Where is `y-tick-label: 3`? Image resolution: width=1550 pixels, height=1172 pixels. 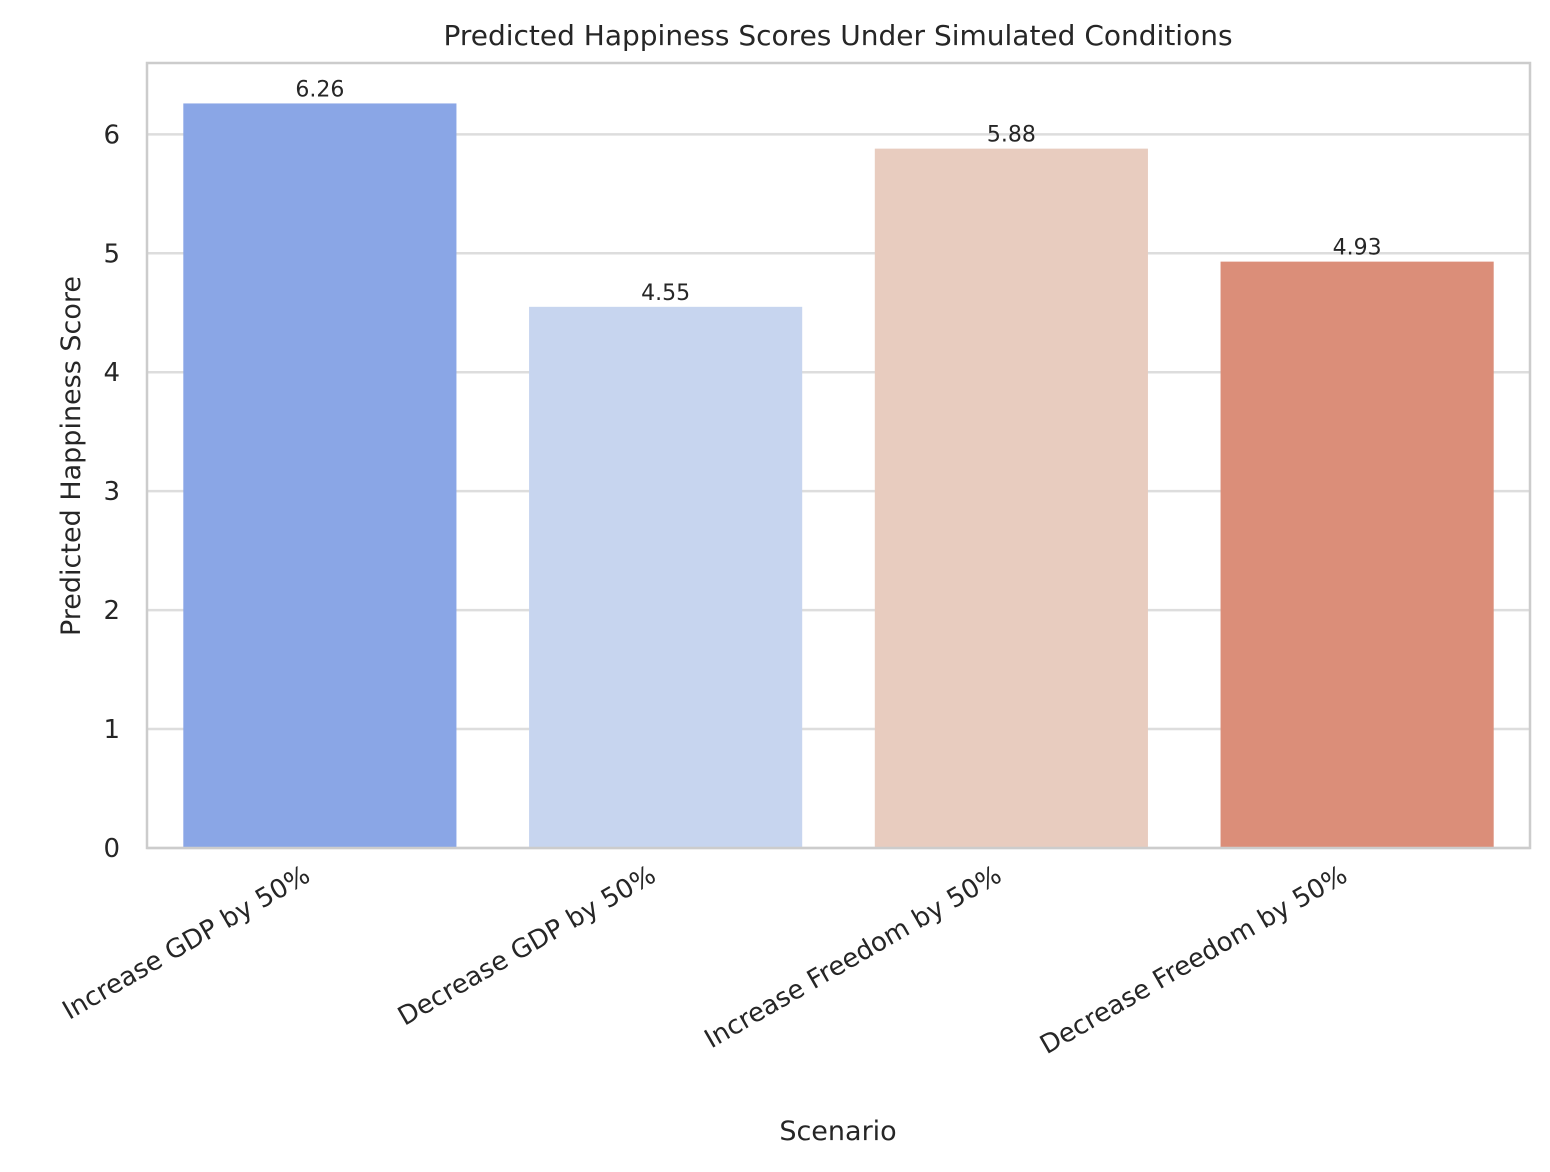
y-tick-label: 3 is located at coordinates (111, 492).